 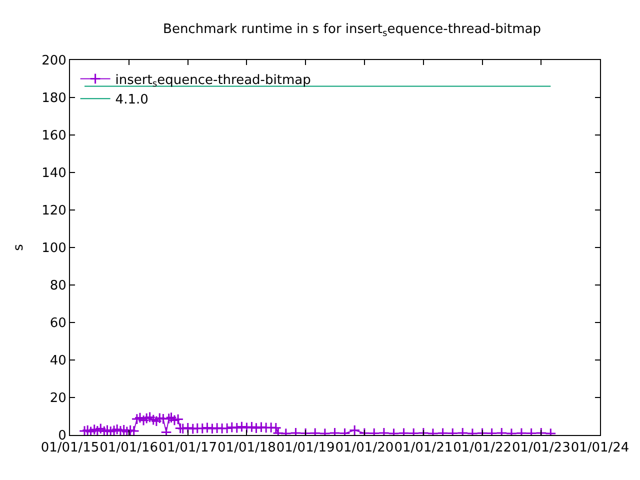 I want to click on x-tick-label: 01/01/19, so click(x=305, y=448).